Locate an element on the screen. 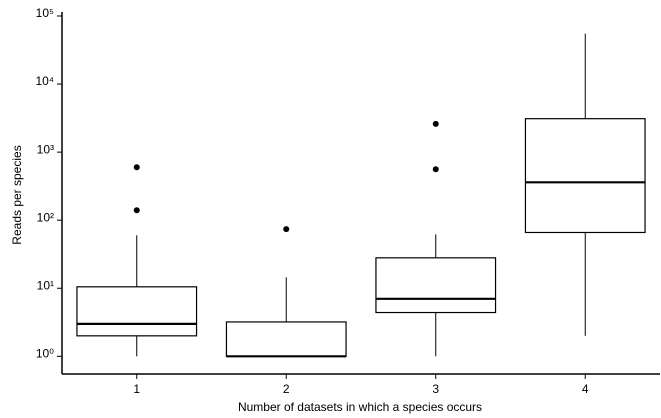 Image resolution: width=661 pixels, height=418 pixels. y-tick-label: 10⁴ is located at coordinates (44, 81).